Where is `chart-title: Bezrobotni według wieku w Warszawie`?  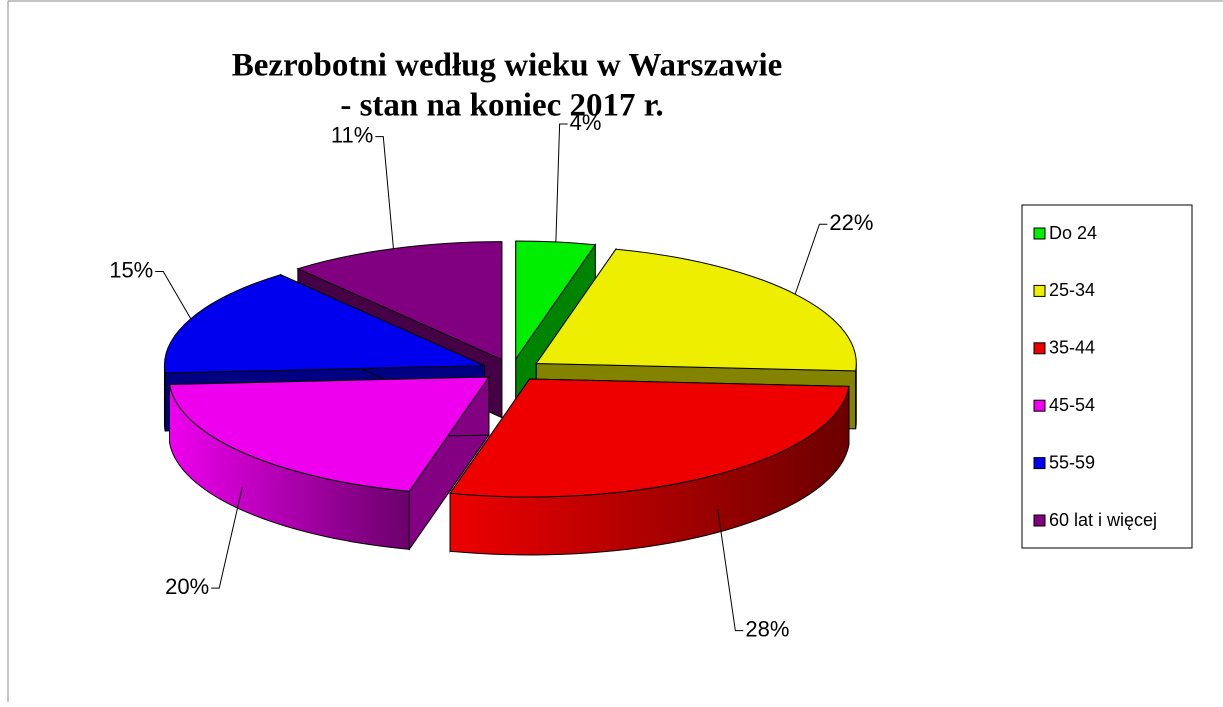 chart-title: Bezrobotni według wieku w Warszawie is located at coordinates (507, 66).